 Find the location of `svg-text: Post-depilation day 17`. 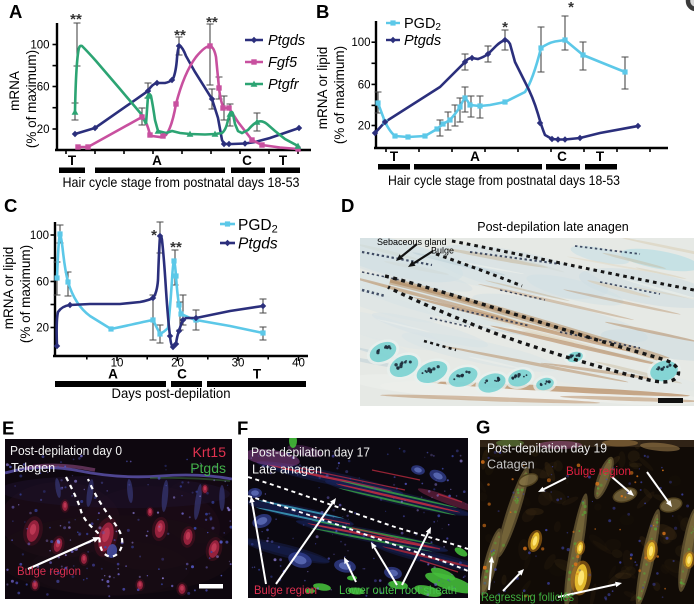

svg-text: Post-depilation day 17 is located at coordinates (310, 453).